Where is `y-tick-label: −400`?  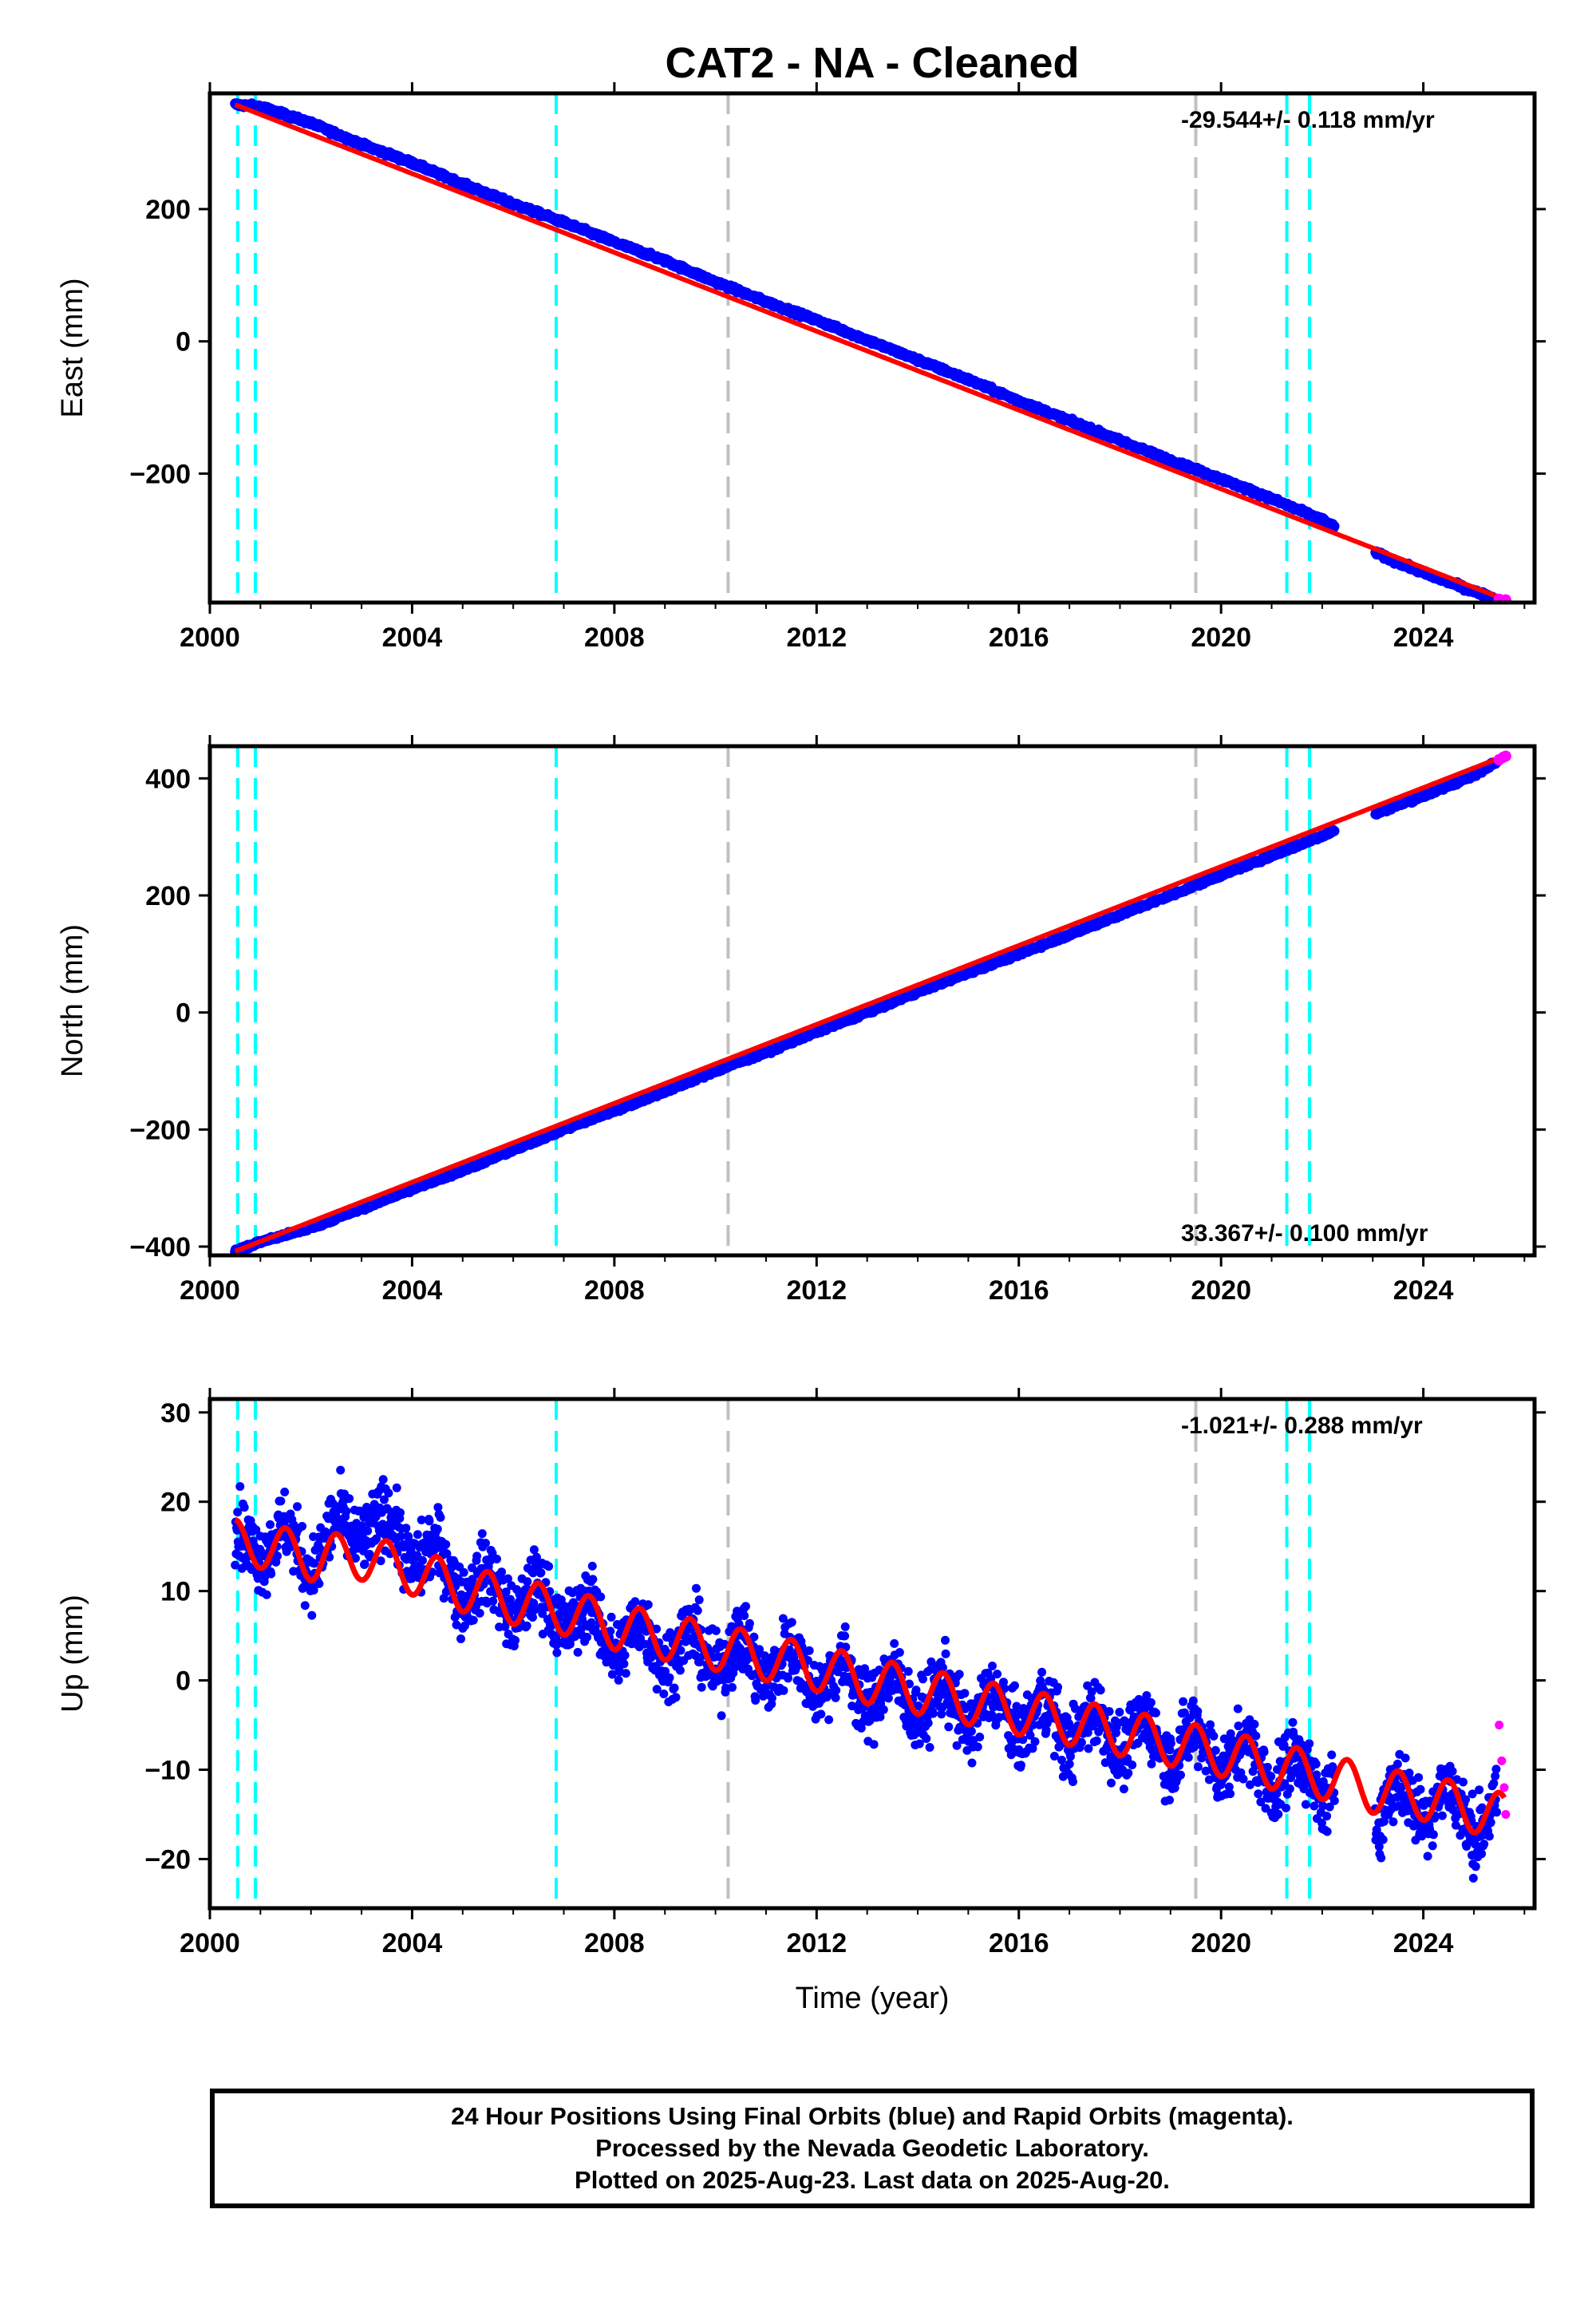
y-tick-label: −400 is located at coordinates (160, 1247).